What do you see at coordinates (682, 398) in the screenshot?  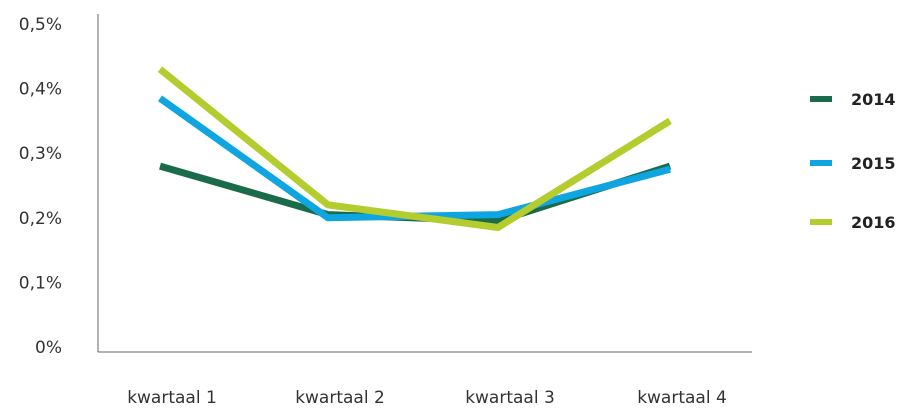 I see `x-tick-label: kwartaal 4` at bounding box center [682, 398].